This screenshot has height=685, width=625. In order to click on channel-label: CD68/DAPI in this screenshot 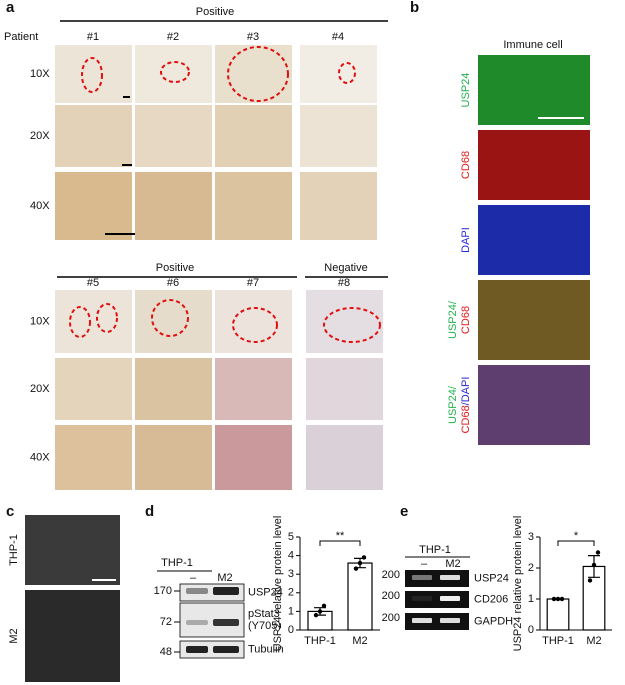, I will do `click(466, 405)`.